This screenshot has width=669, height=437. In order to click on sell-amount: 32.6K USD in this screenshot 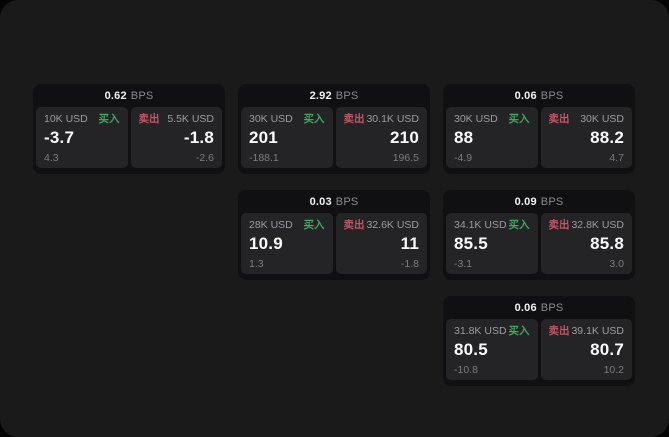, I will do `click(392, 225)`.